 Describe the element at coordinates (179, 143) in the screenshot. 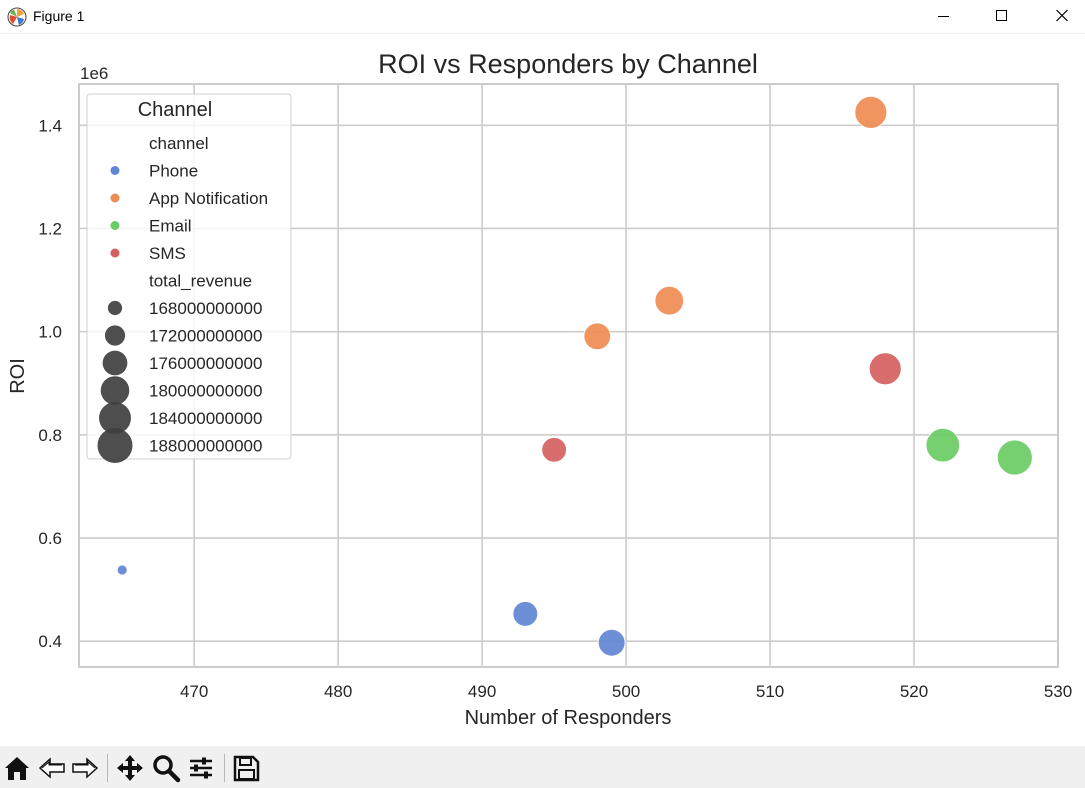

I see `legend-hue-title: channel` at that location.